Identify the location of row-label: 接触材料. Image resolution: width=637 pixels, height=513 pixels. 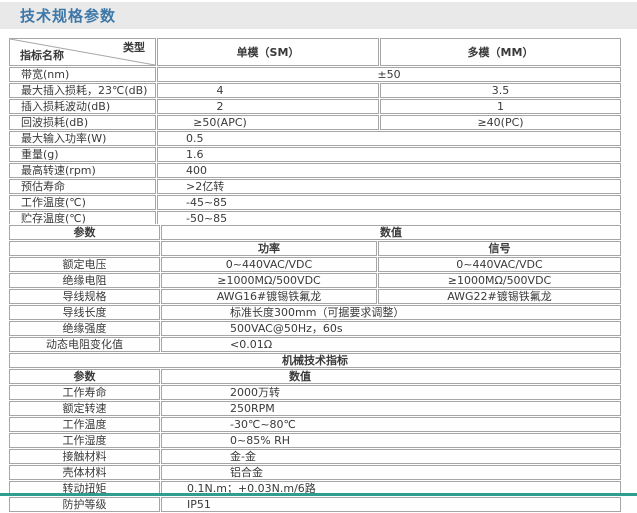
(84, 456).